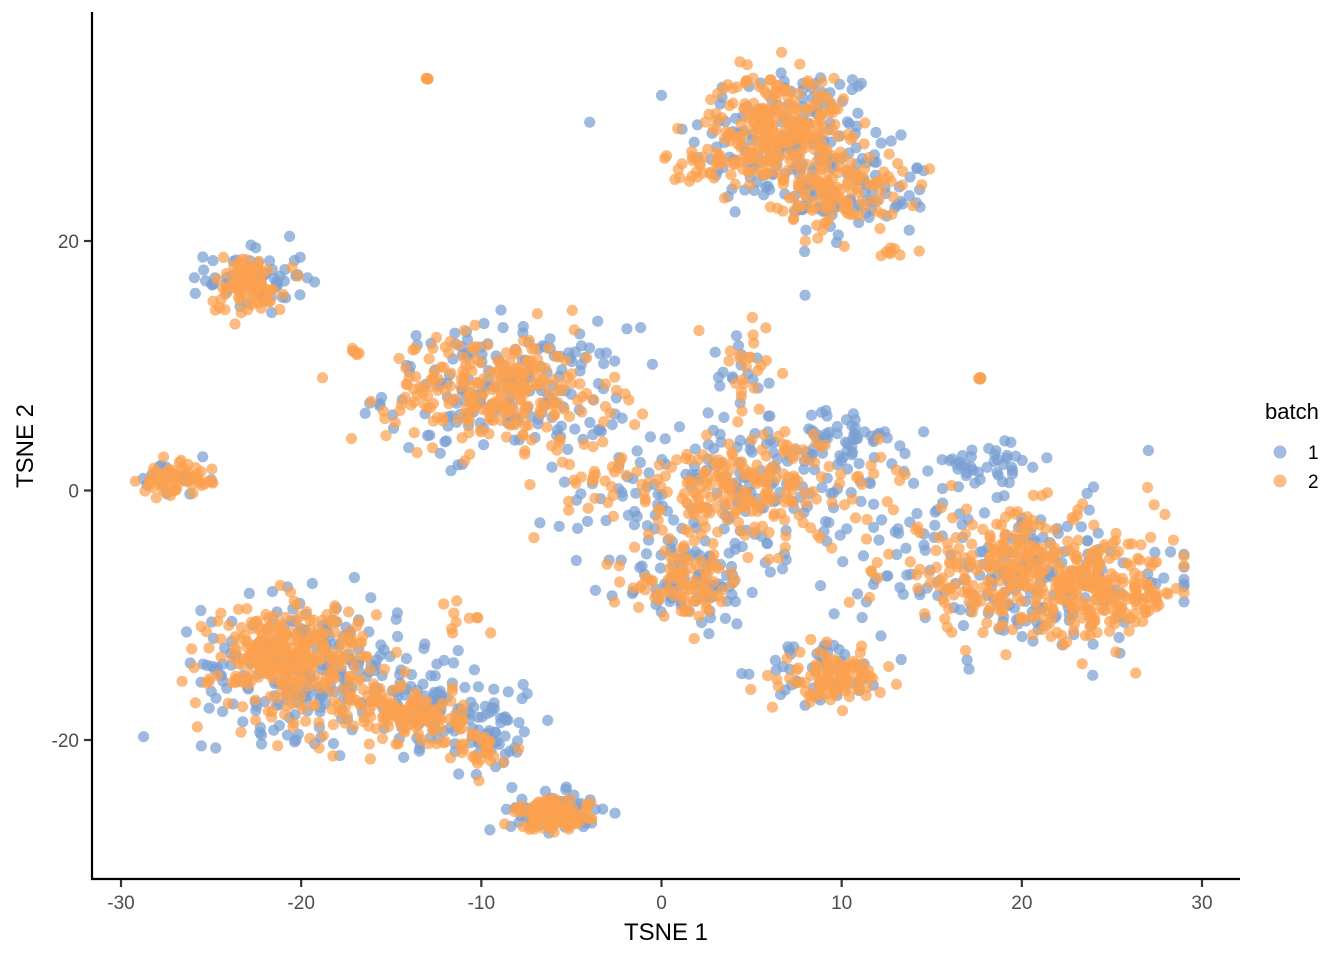  What do you see at coordinates (25, 446) in the screenshot?
I see `y-axis-title: TSNE 2` at bounding box center [25, 446].